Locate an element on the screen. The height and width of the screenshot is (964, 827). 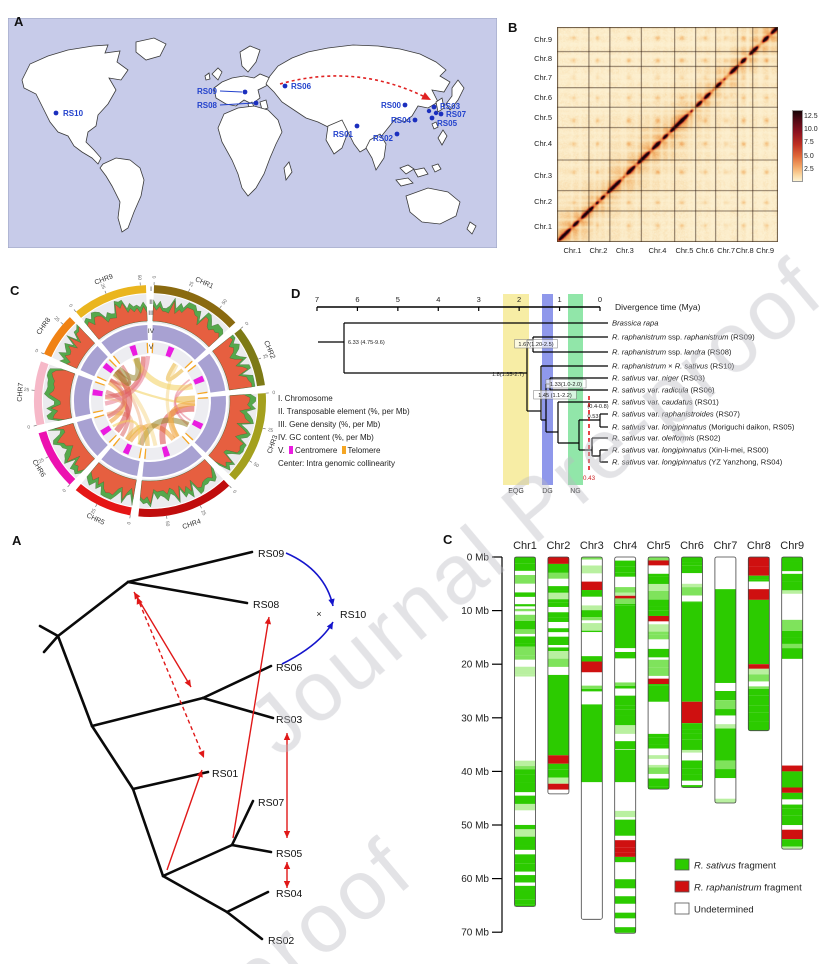
tip-label-RS03: RS03 is located at coordinates (289, 720).